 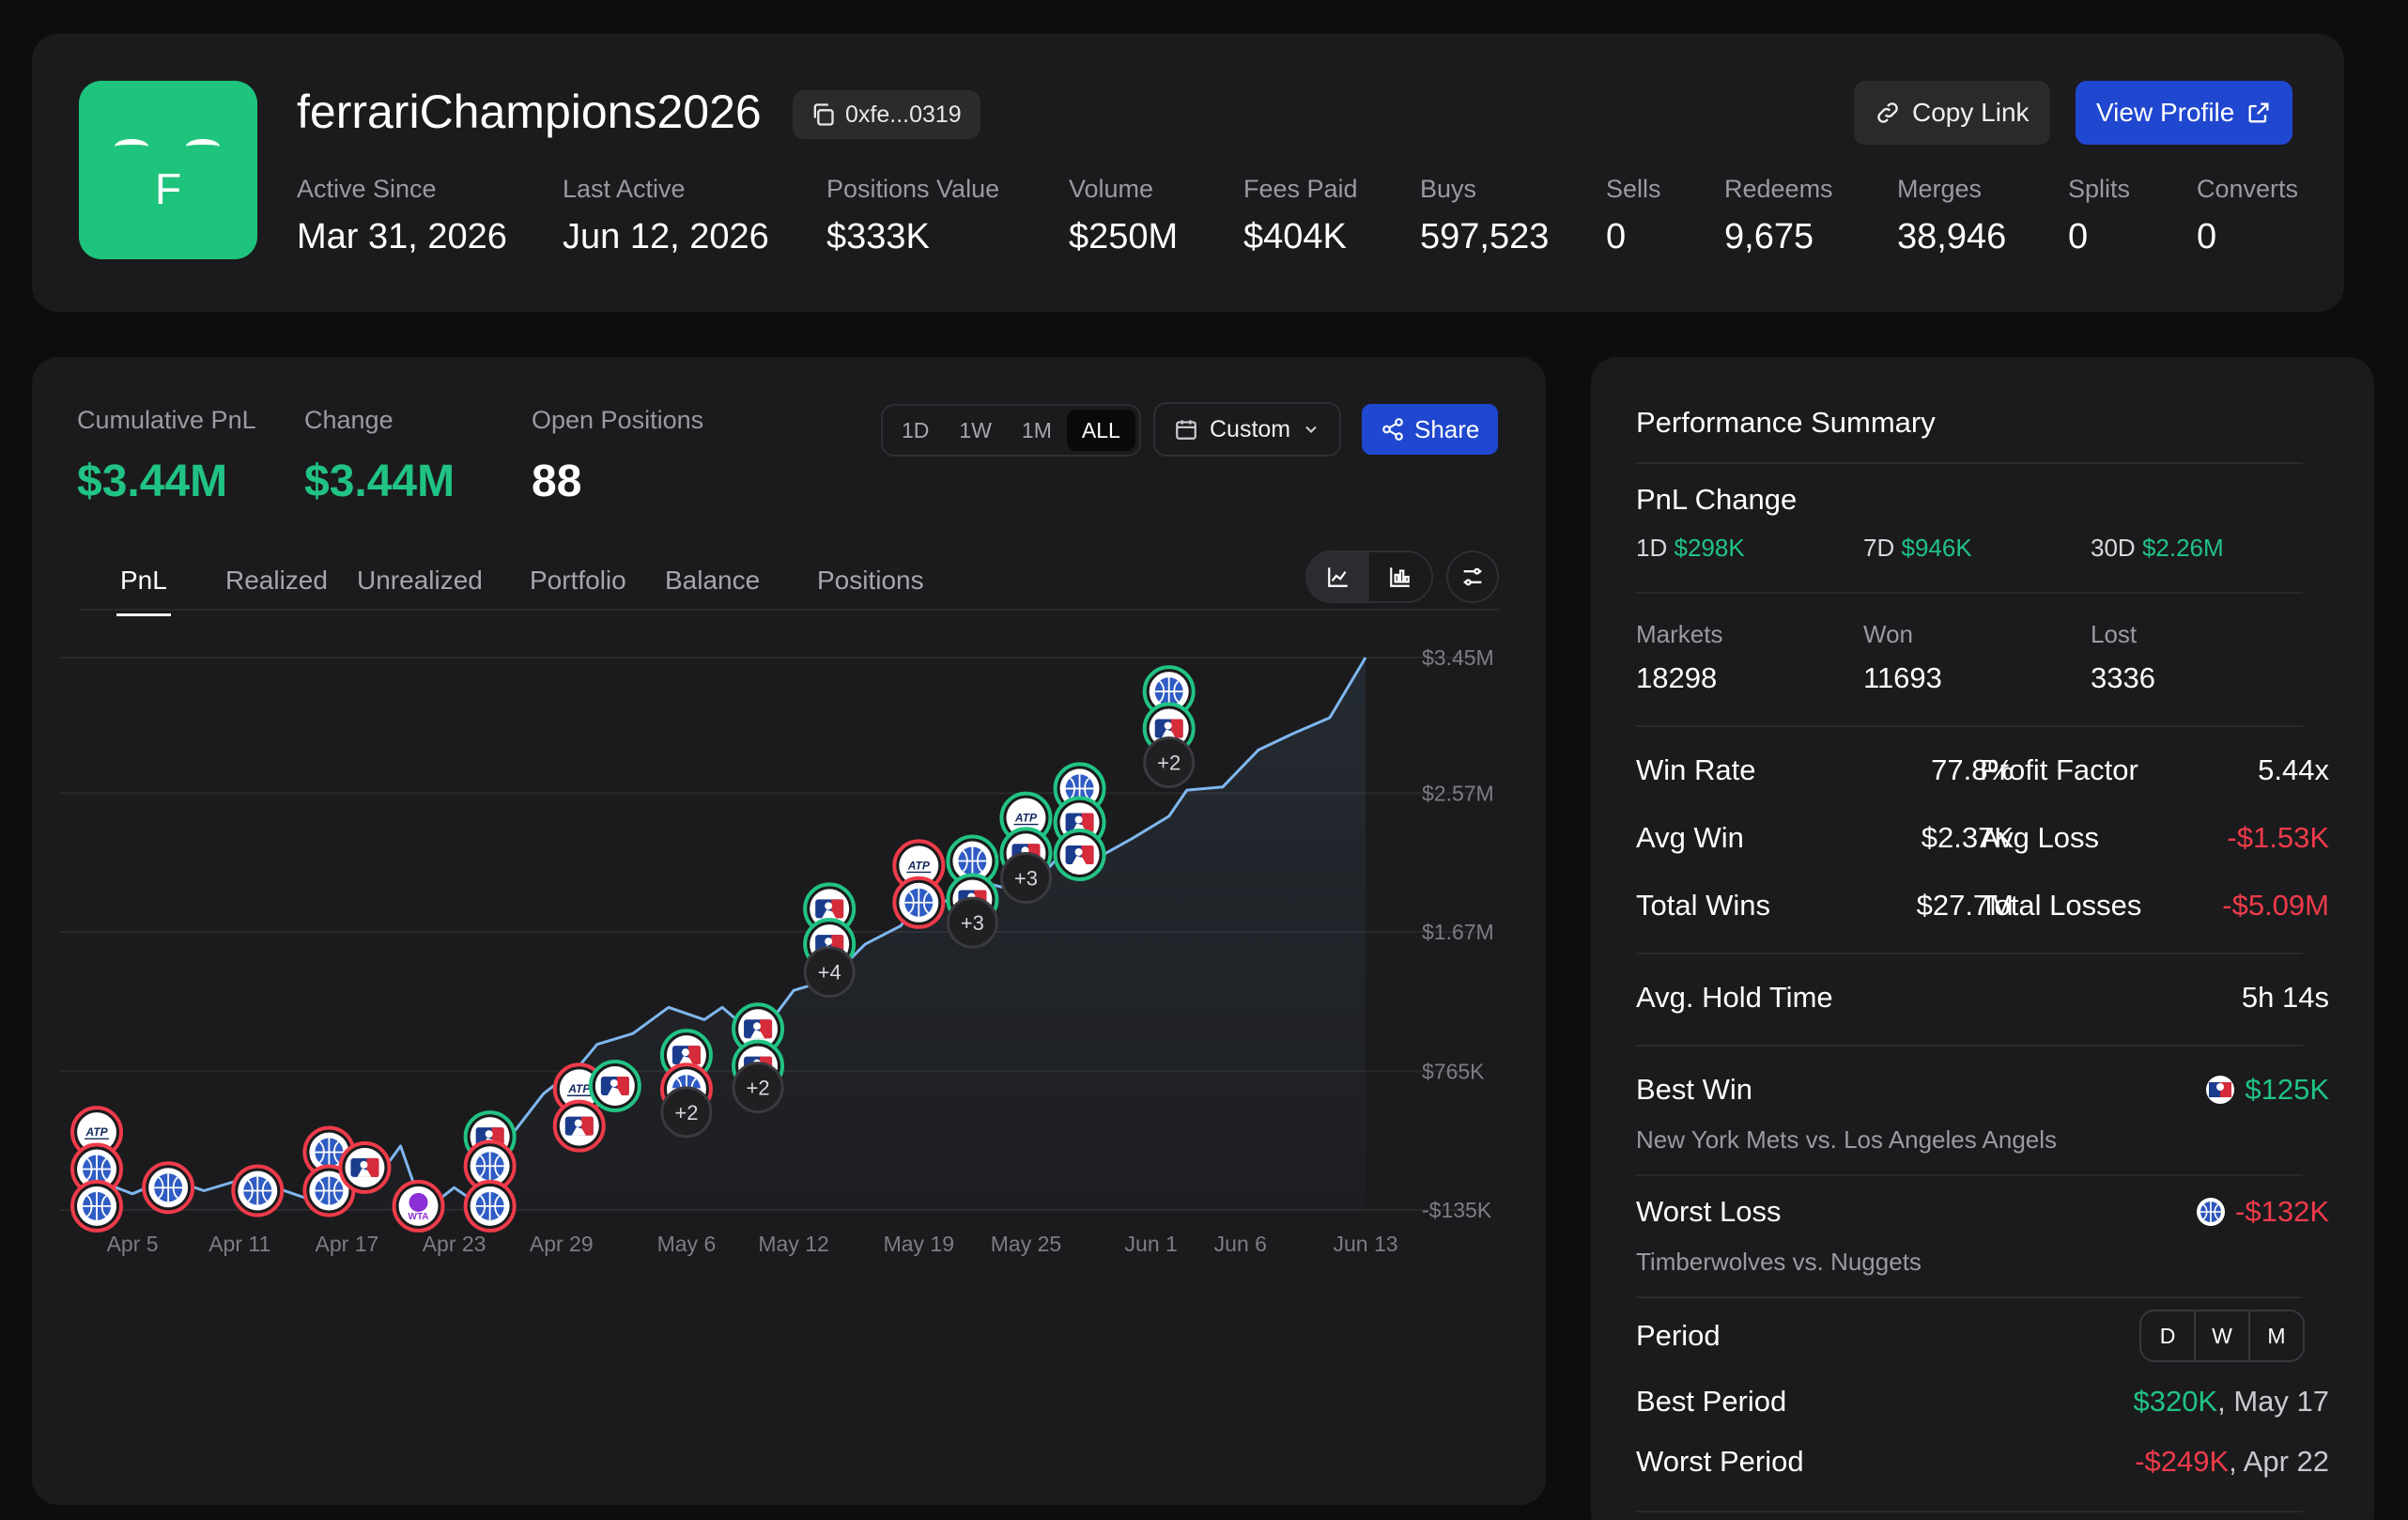 I want to click on share-button: Share, so click(x=1430, y=429).